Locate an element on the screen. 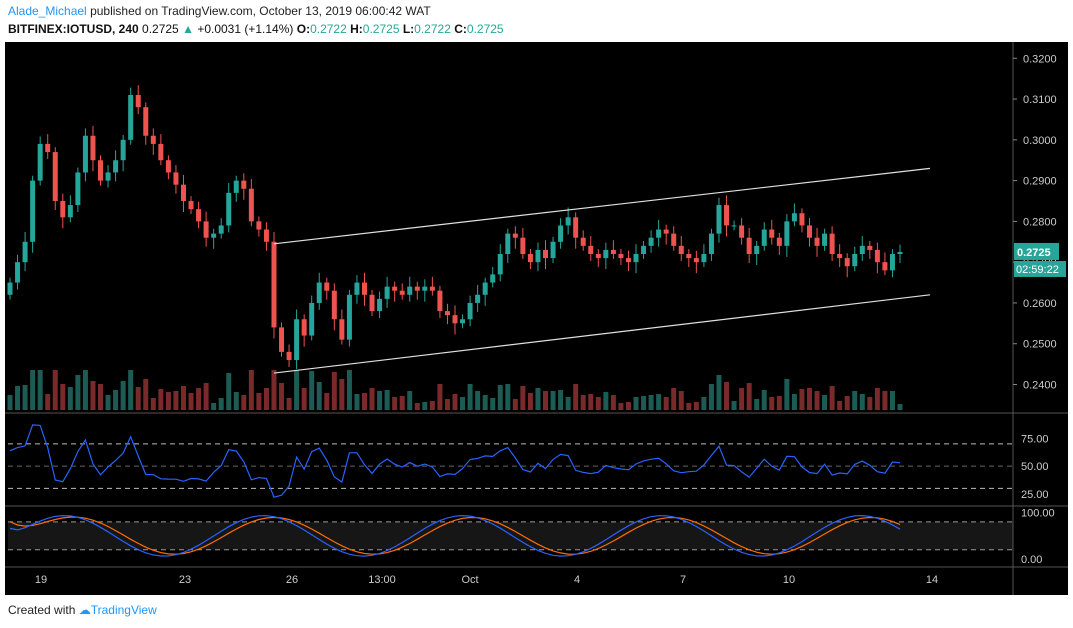  rsi-tick-label: 50.00 is located at coordinates (1035, 467).